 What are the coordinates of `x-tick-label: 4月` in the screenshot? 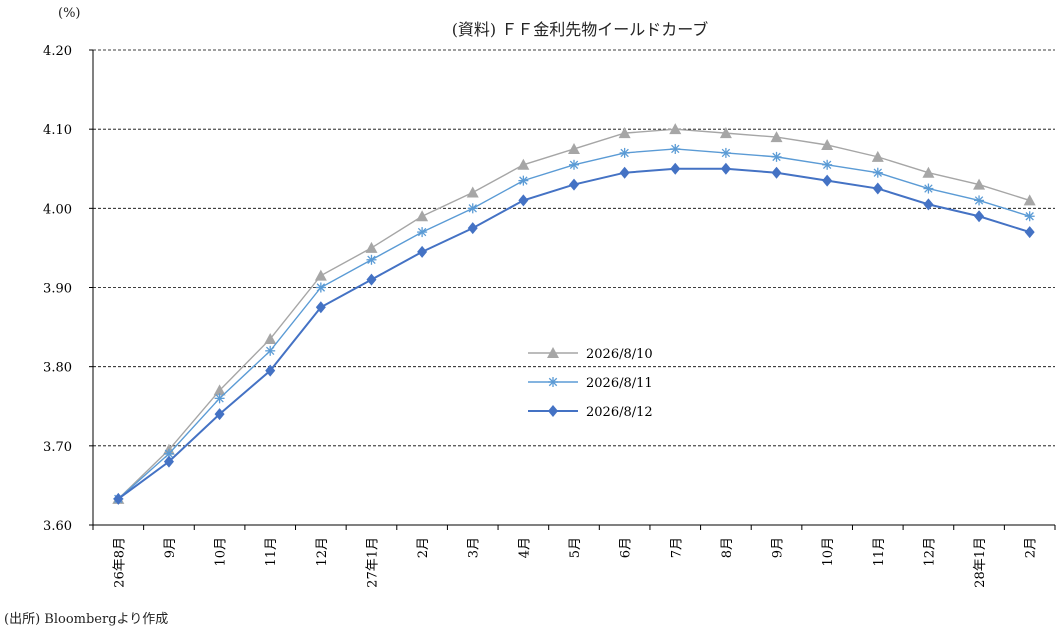 It's located at (524, 547).